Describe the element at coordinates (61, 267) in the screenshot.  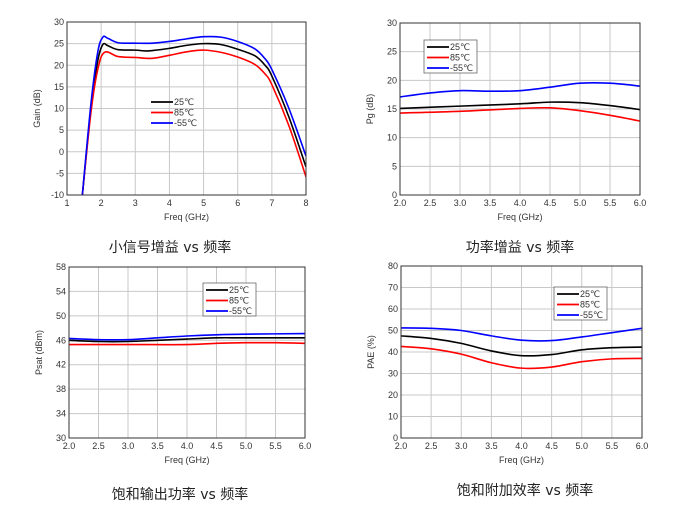
I see `y-tick-label: 58` at that location.